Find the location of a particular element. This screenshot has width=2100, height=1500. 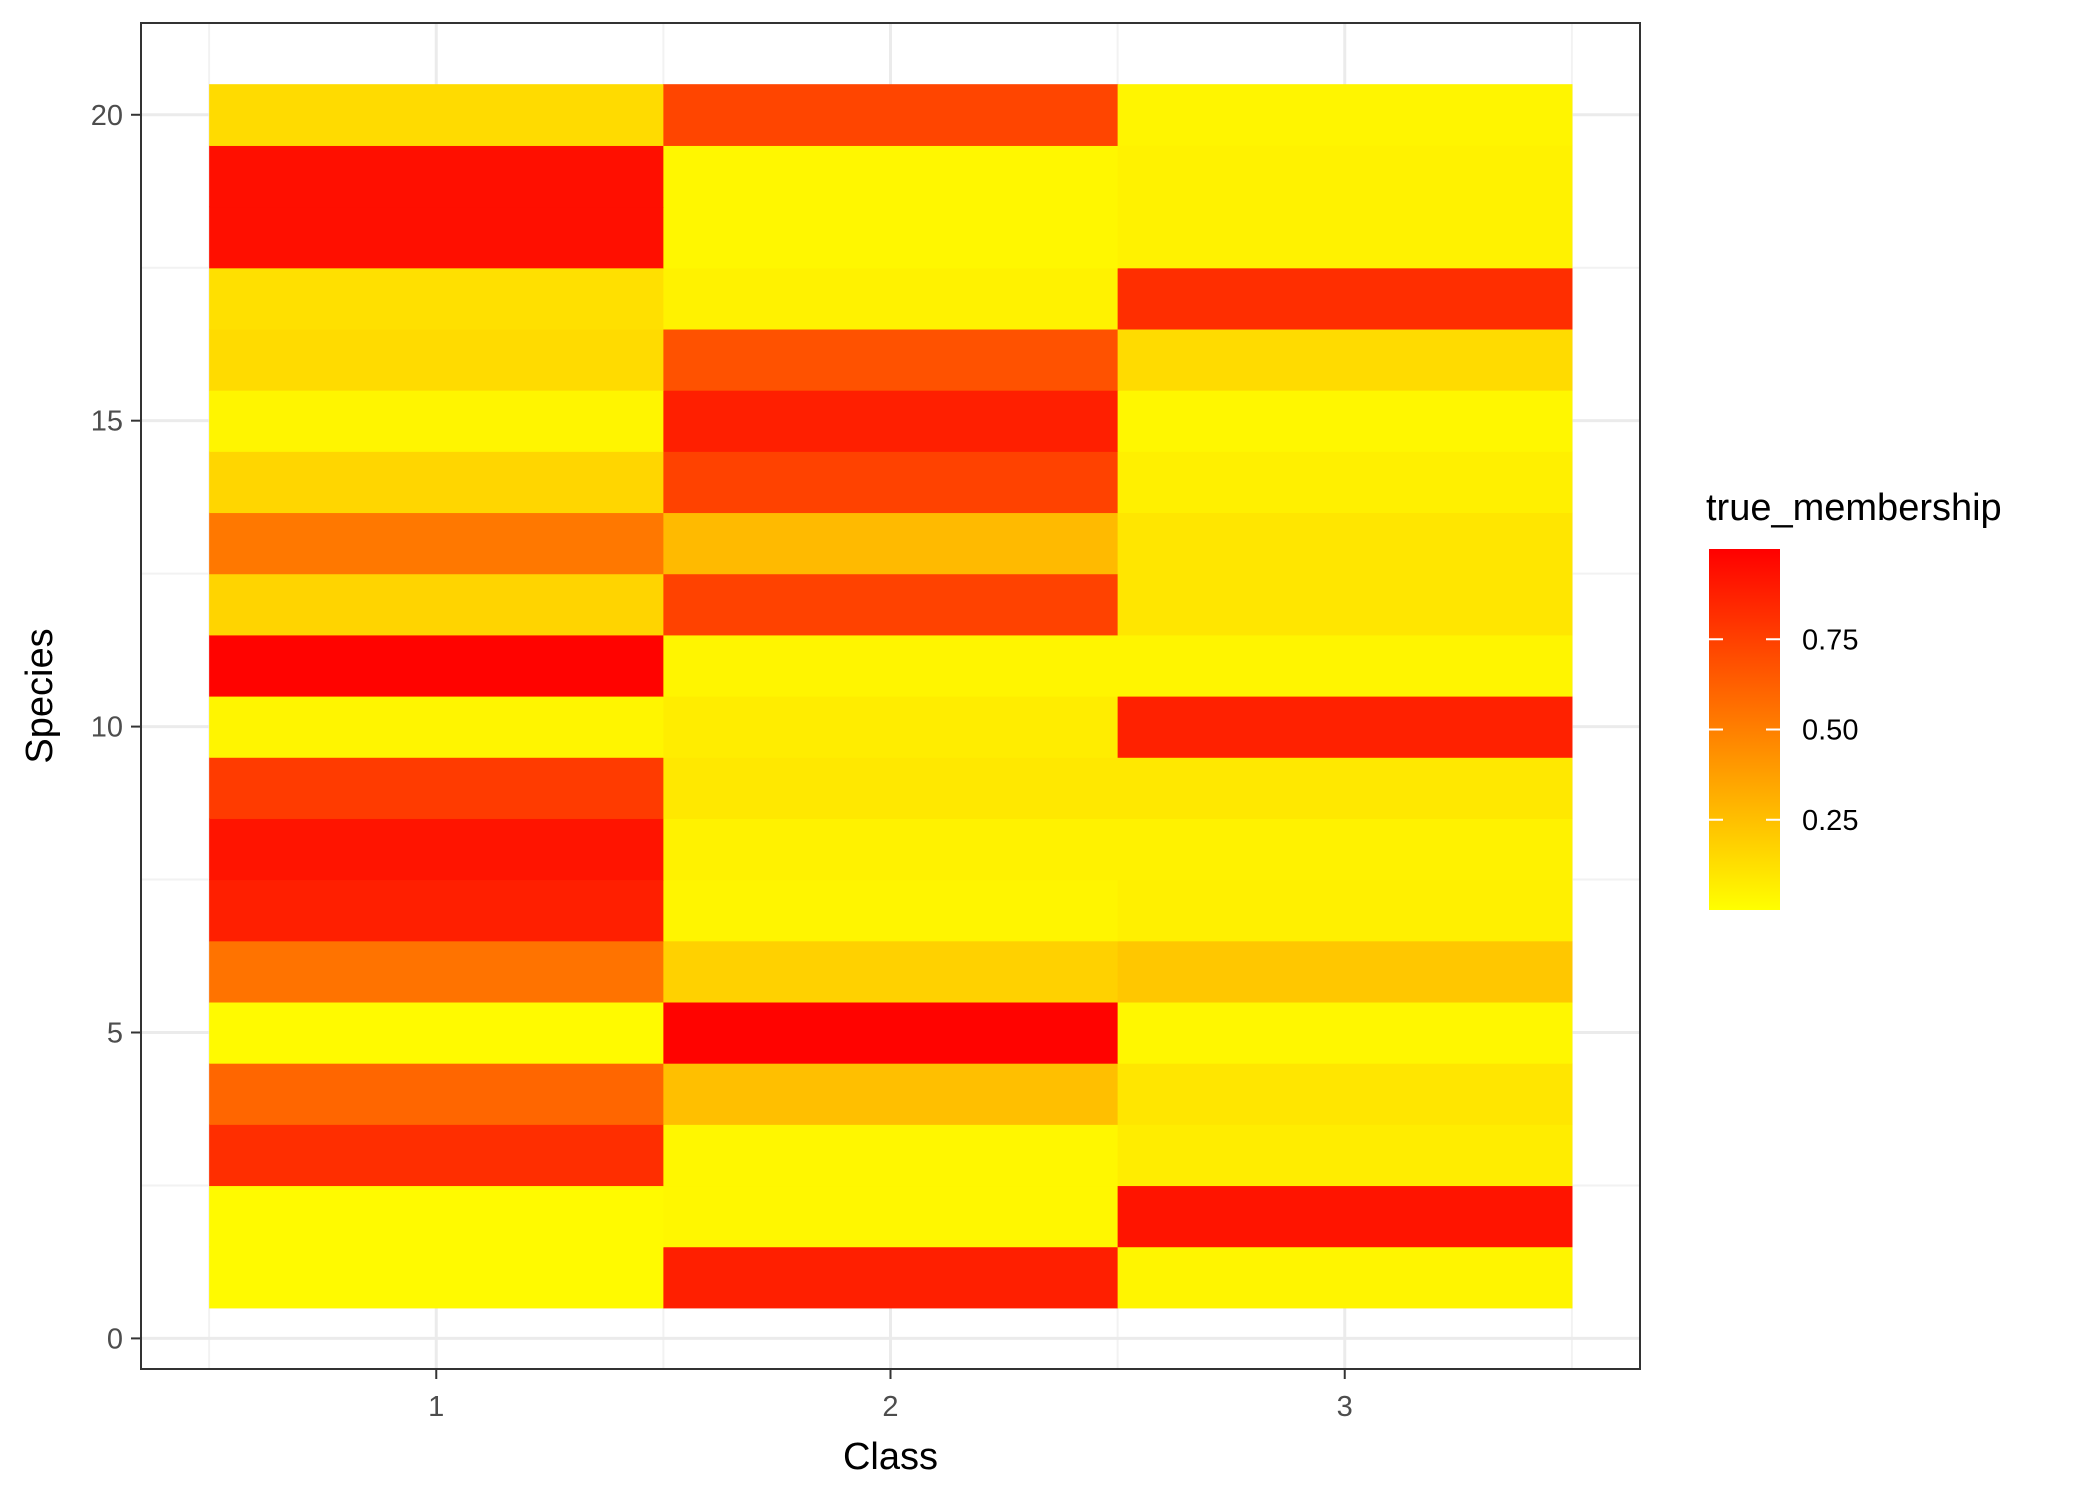

y-tick-label: 10 is located at coordinates (107, 728).